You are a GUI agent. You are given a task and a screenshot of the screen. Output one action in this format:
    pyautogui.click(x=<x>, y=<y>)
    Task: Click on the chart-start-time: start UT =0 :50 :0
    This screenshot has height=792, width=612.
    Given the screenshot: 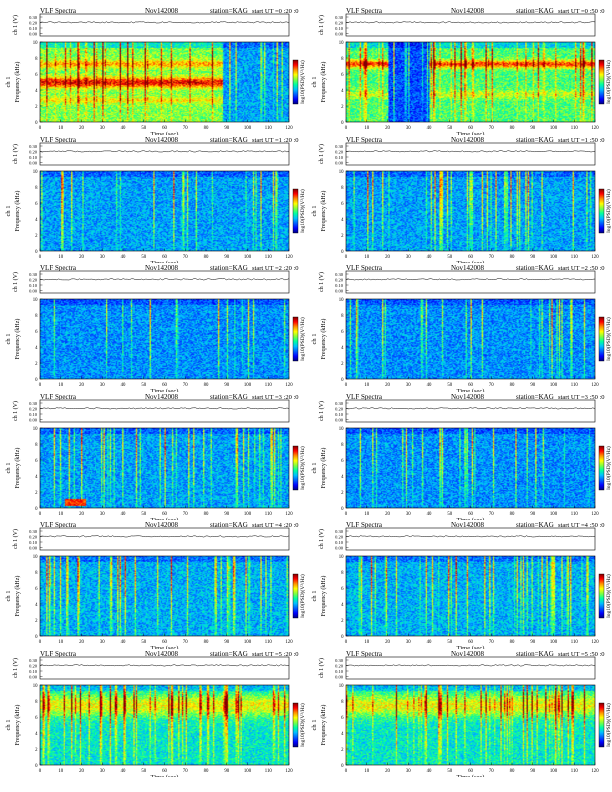 What is the action you would take?
    pyautogui.click(x=581, y=11)
    